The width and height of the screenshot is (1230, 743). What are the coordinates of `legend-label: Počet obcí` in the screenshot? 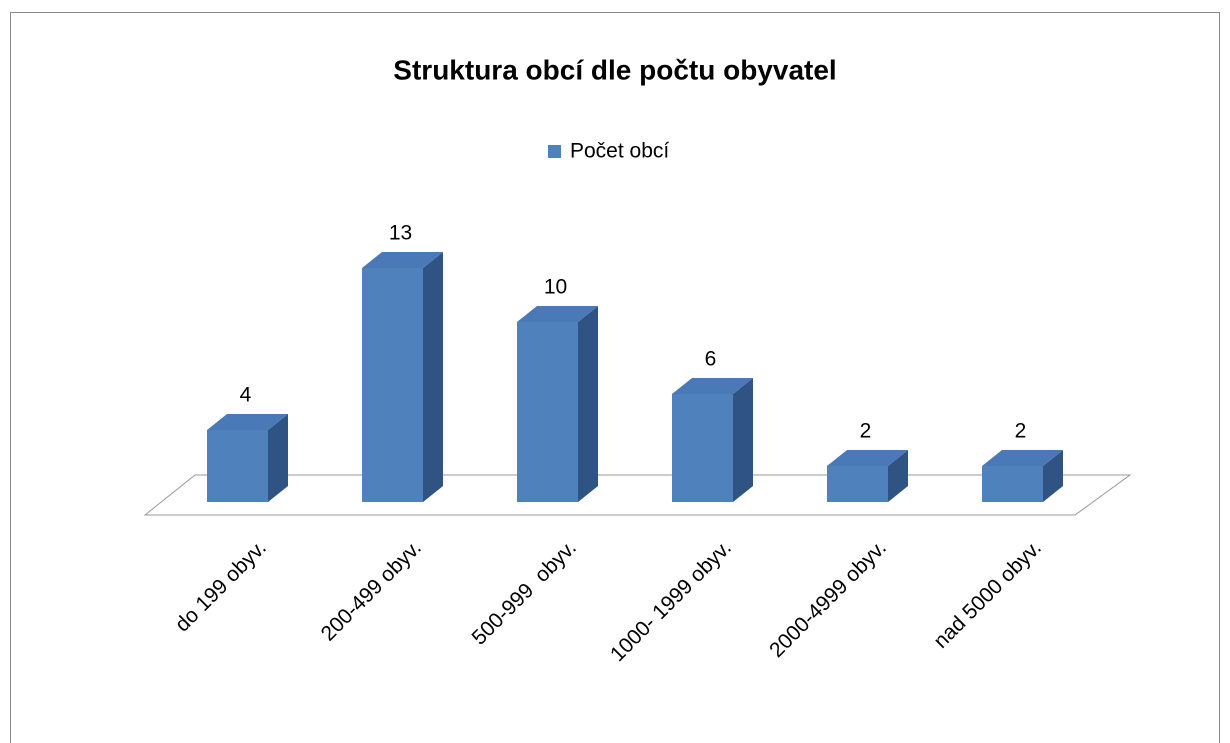 It's located at (619, 151).